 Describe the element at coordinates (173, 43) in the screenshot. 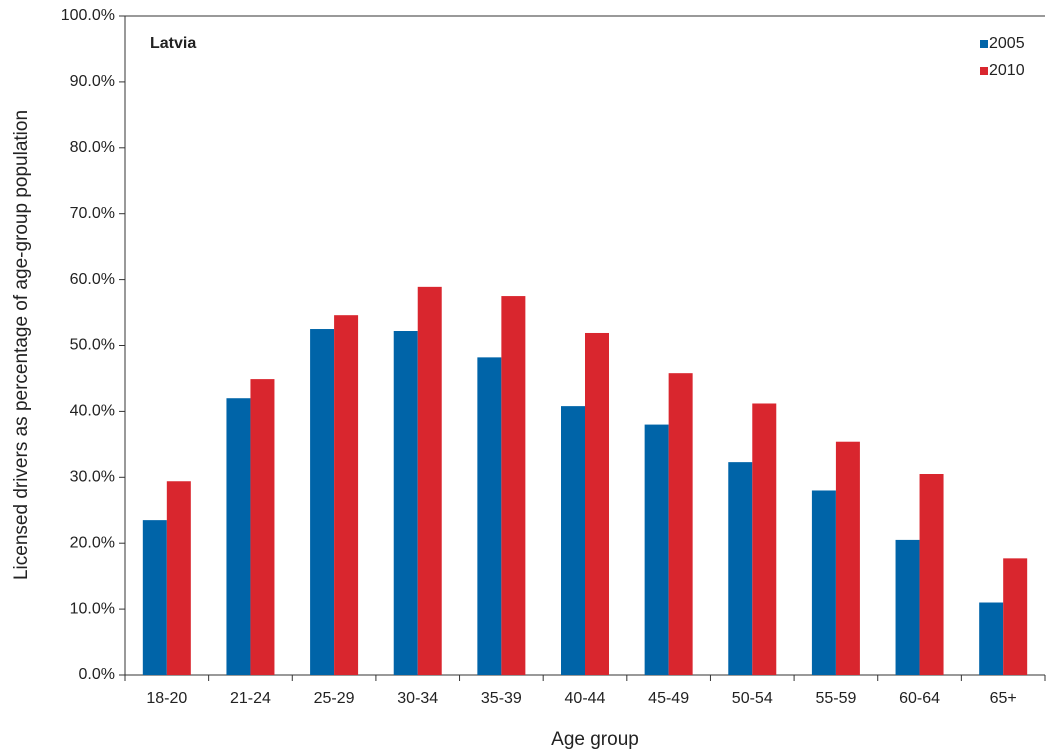

I see `annotation: Latvia` at that location.